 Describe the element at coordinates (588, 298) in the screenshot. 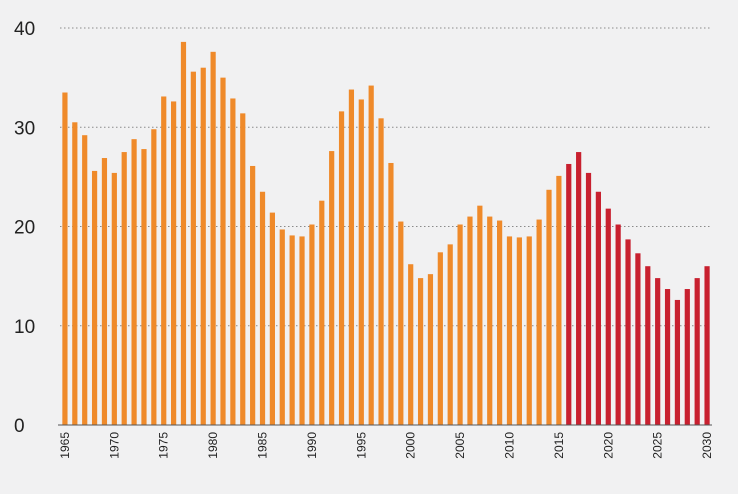

I see `bar-2018` at that location.